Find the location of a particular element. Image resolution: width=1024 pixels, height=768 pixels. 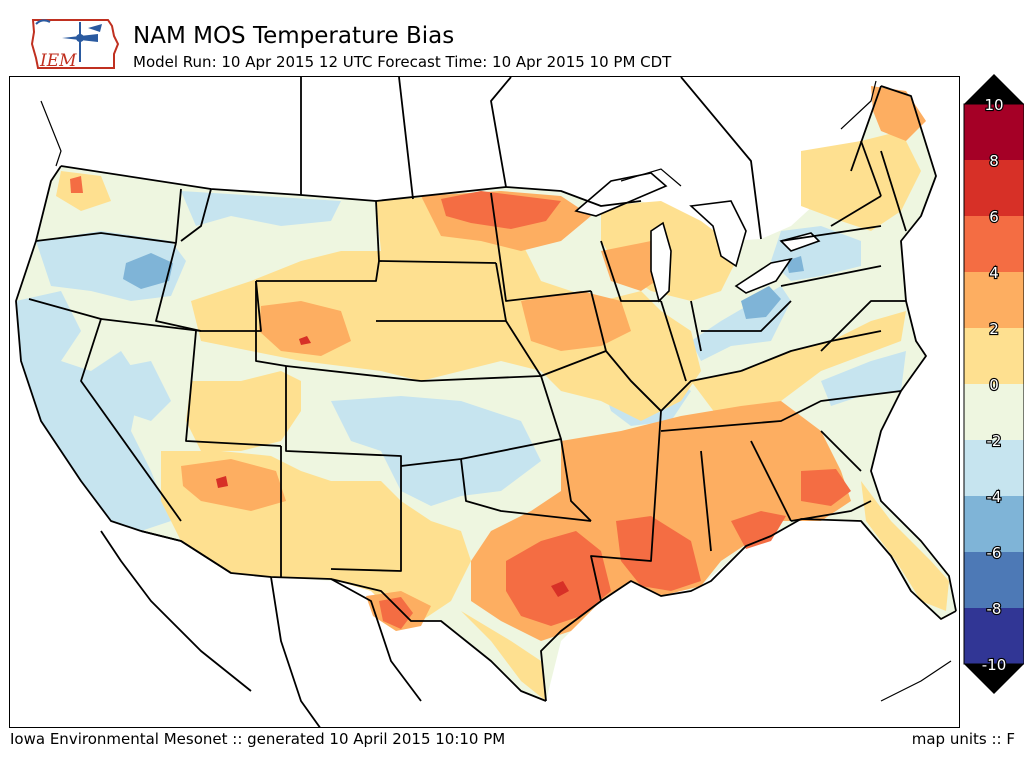

iowa-outline-icon is located at coordinates (75, 44).